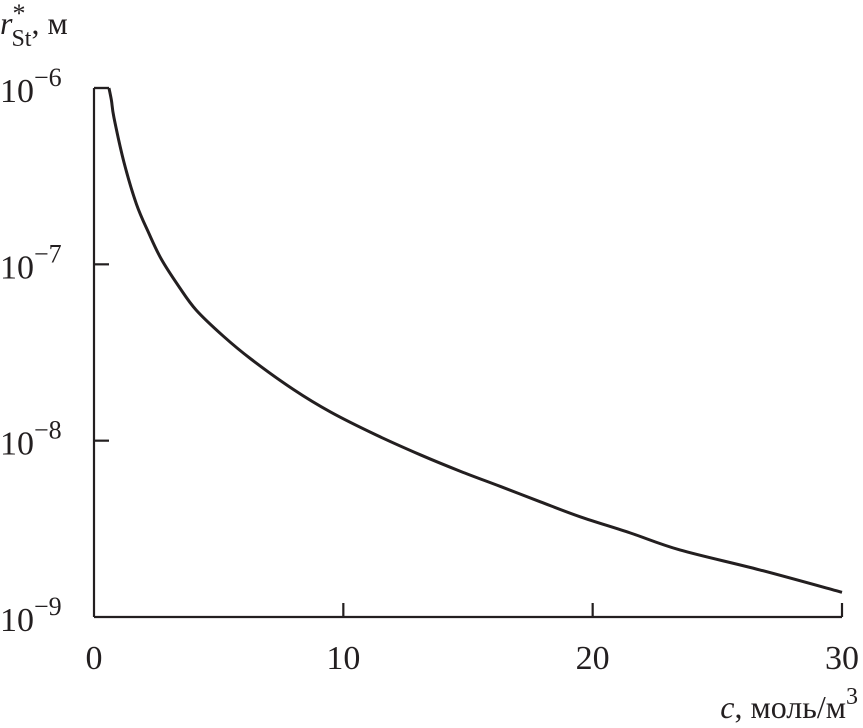 The image size is (863, 728). What do you see at coordinates (343, 658) in the screenshot?
I see `x-tick-label: 10` at bounding box center [343, 658].